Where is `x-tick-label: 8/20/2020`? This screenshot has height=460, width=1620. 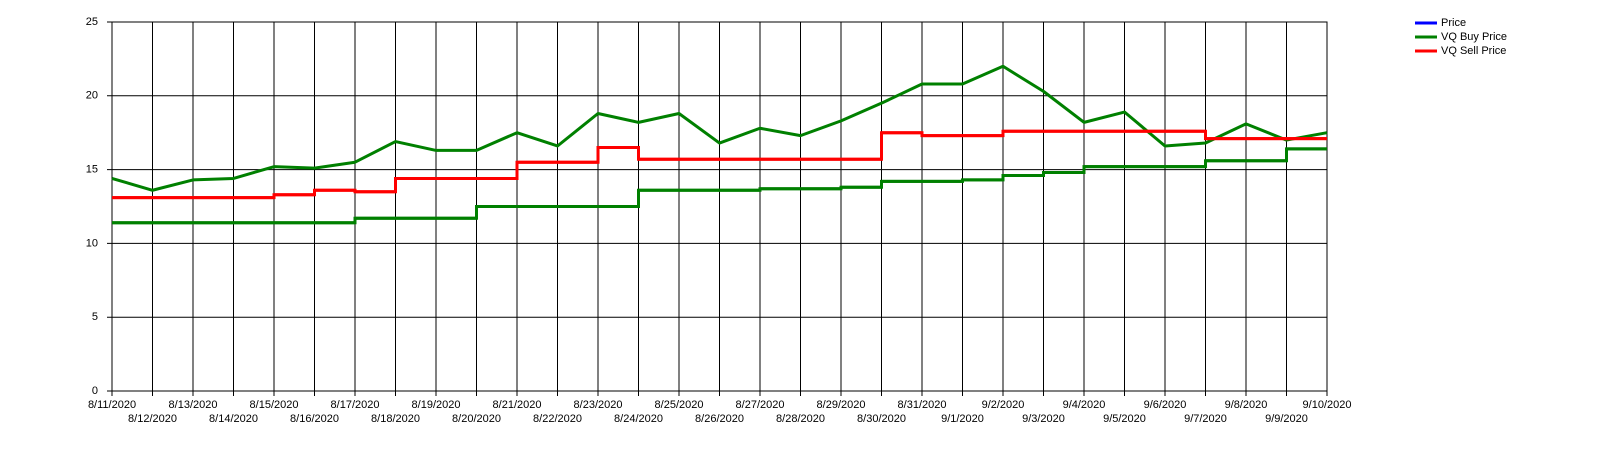
x-tick-label: 8/20/2020 is located at coordinates (476, 419).